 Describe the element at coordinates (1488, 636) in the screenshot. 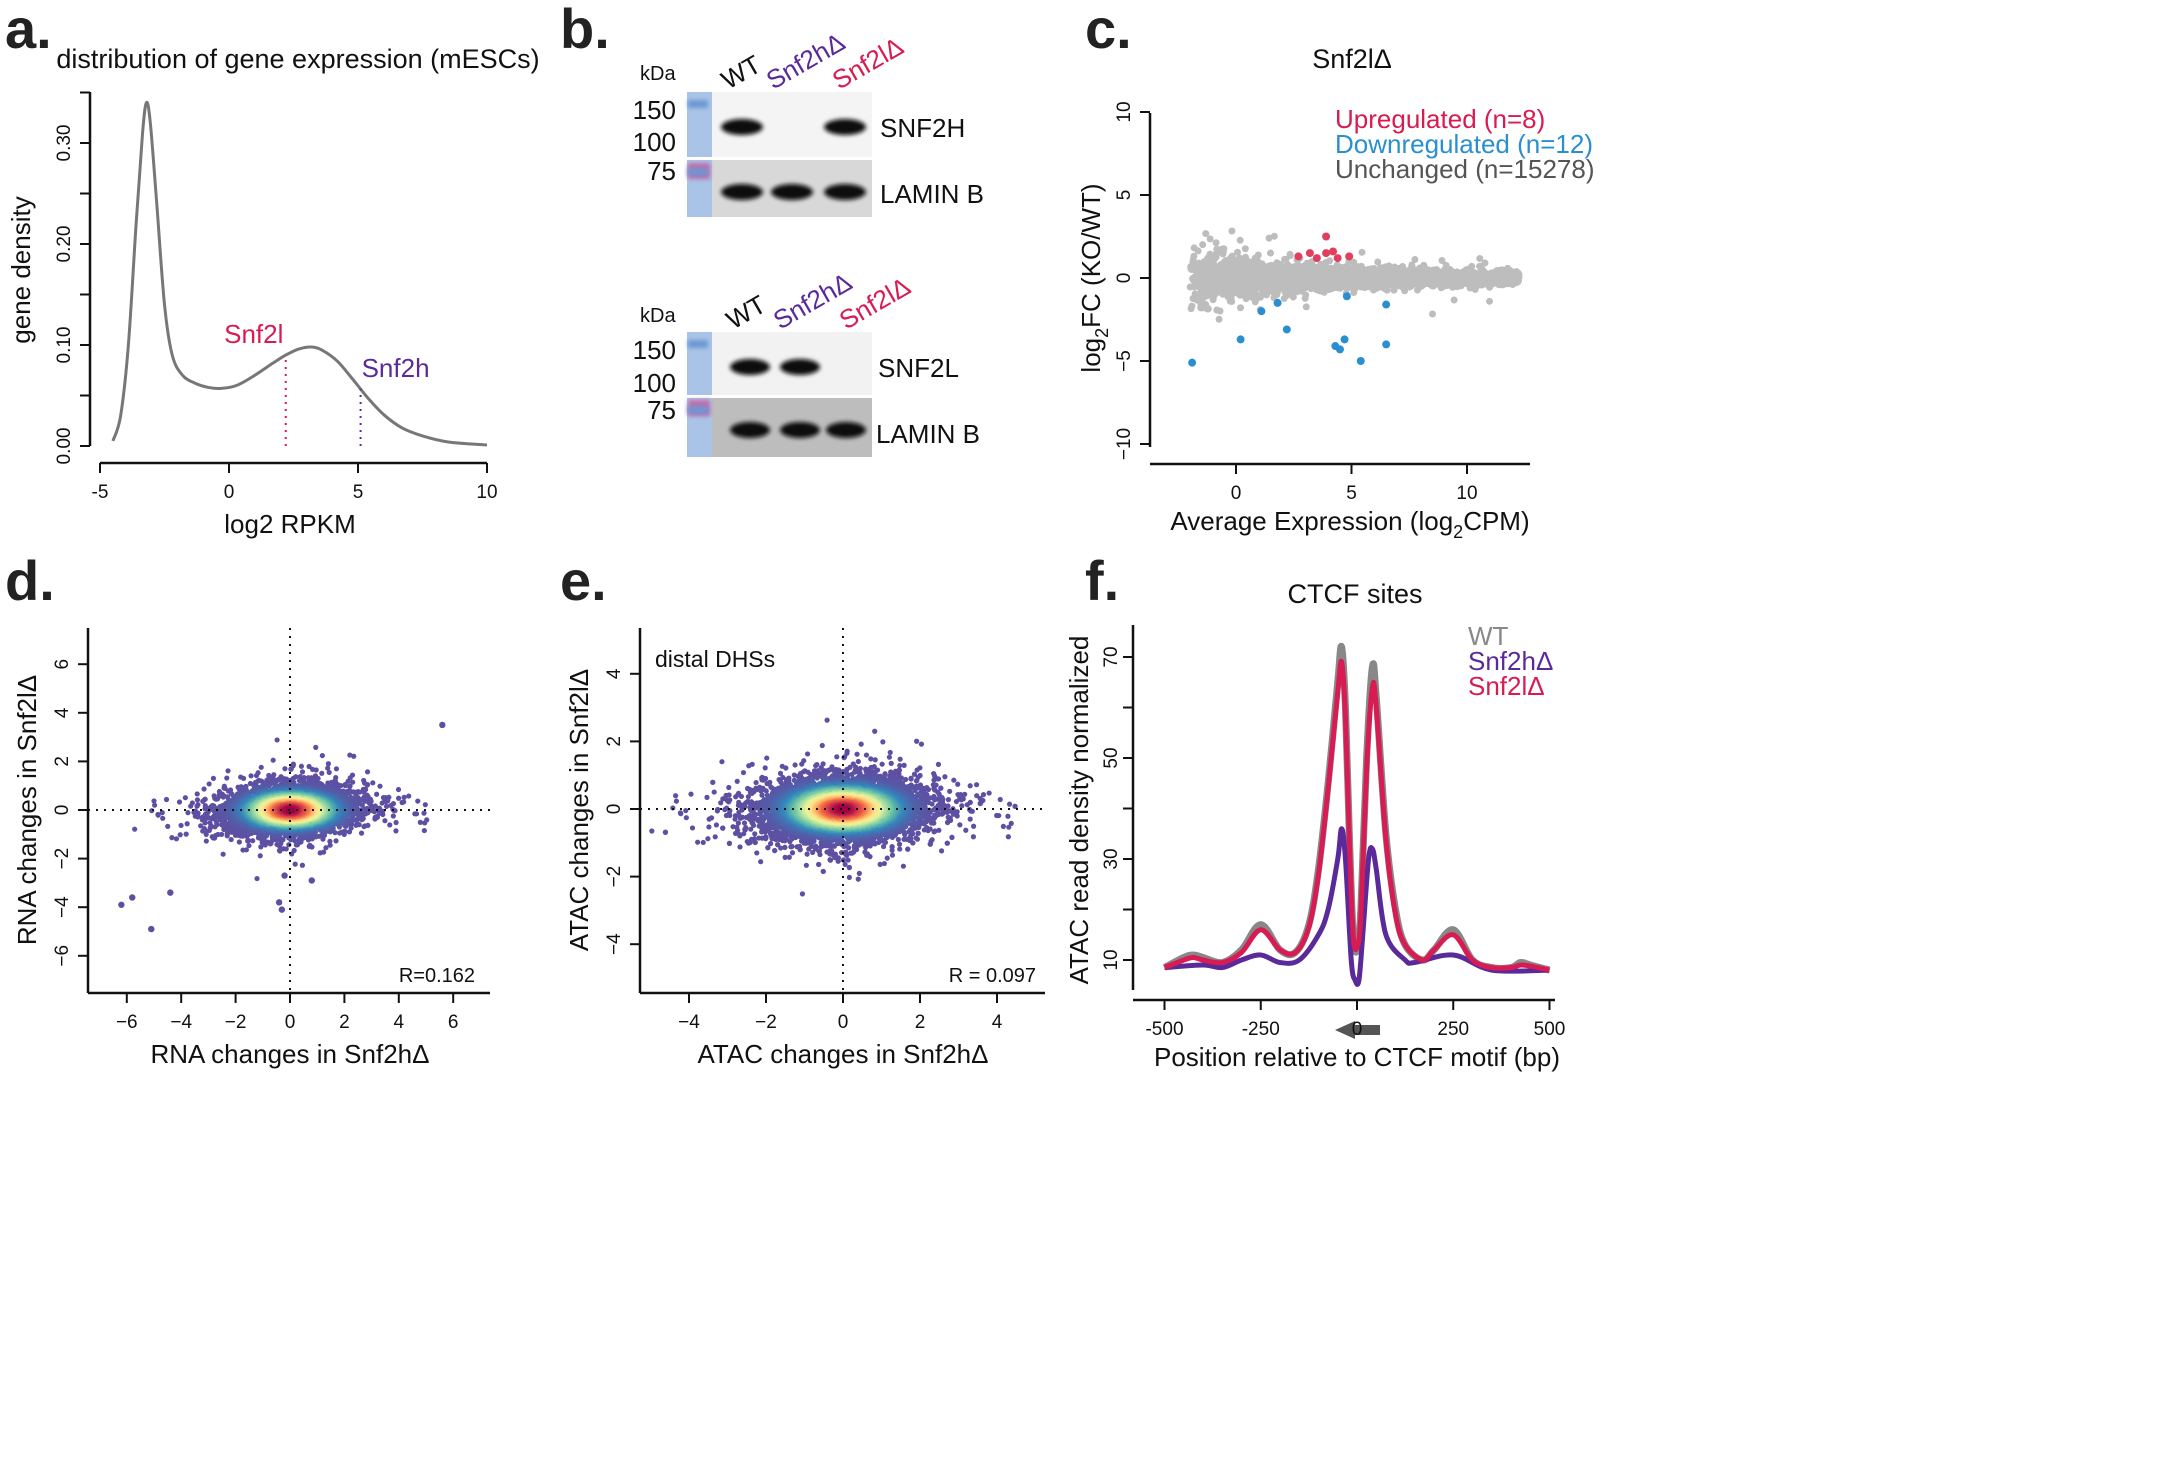

I see `legend-wt: WT` at that location.